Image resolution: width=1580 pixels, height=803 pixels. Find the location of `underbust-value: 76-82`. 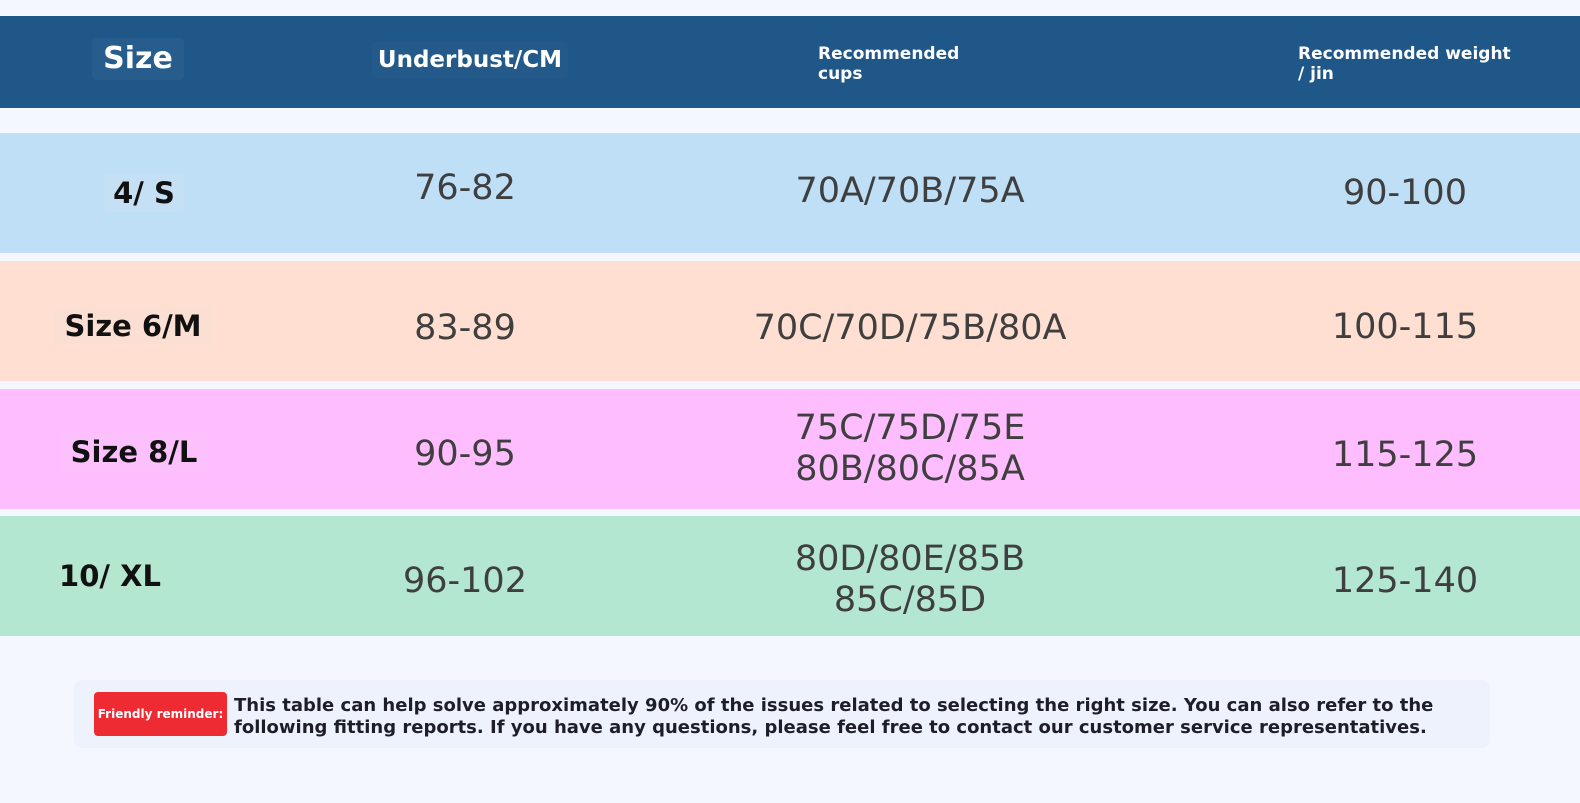

underbust-value: 76-82 is located at coordinates (465, 188).